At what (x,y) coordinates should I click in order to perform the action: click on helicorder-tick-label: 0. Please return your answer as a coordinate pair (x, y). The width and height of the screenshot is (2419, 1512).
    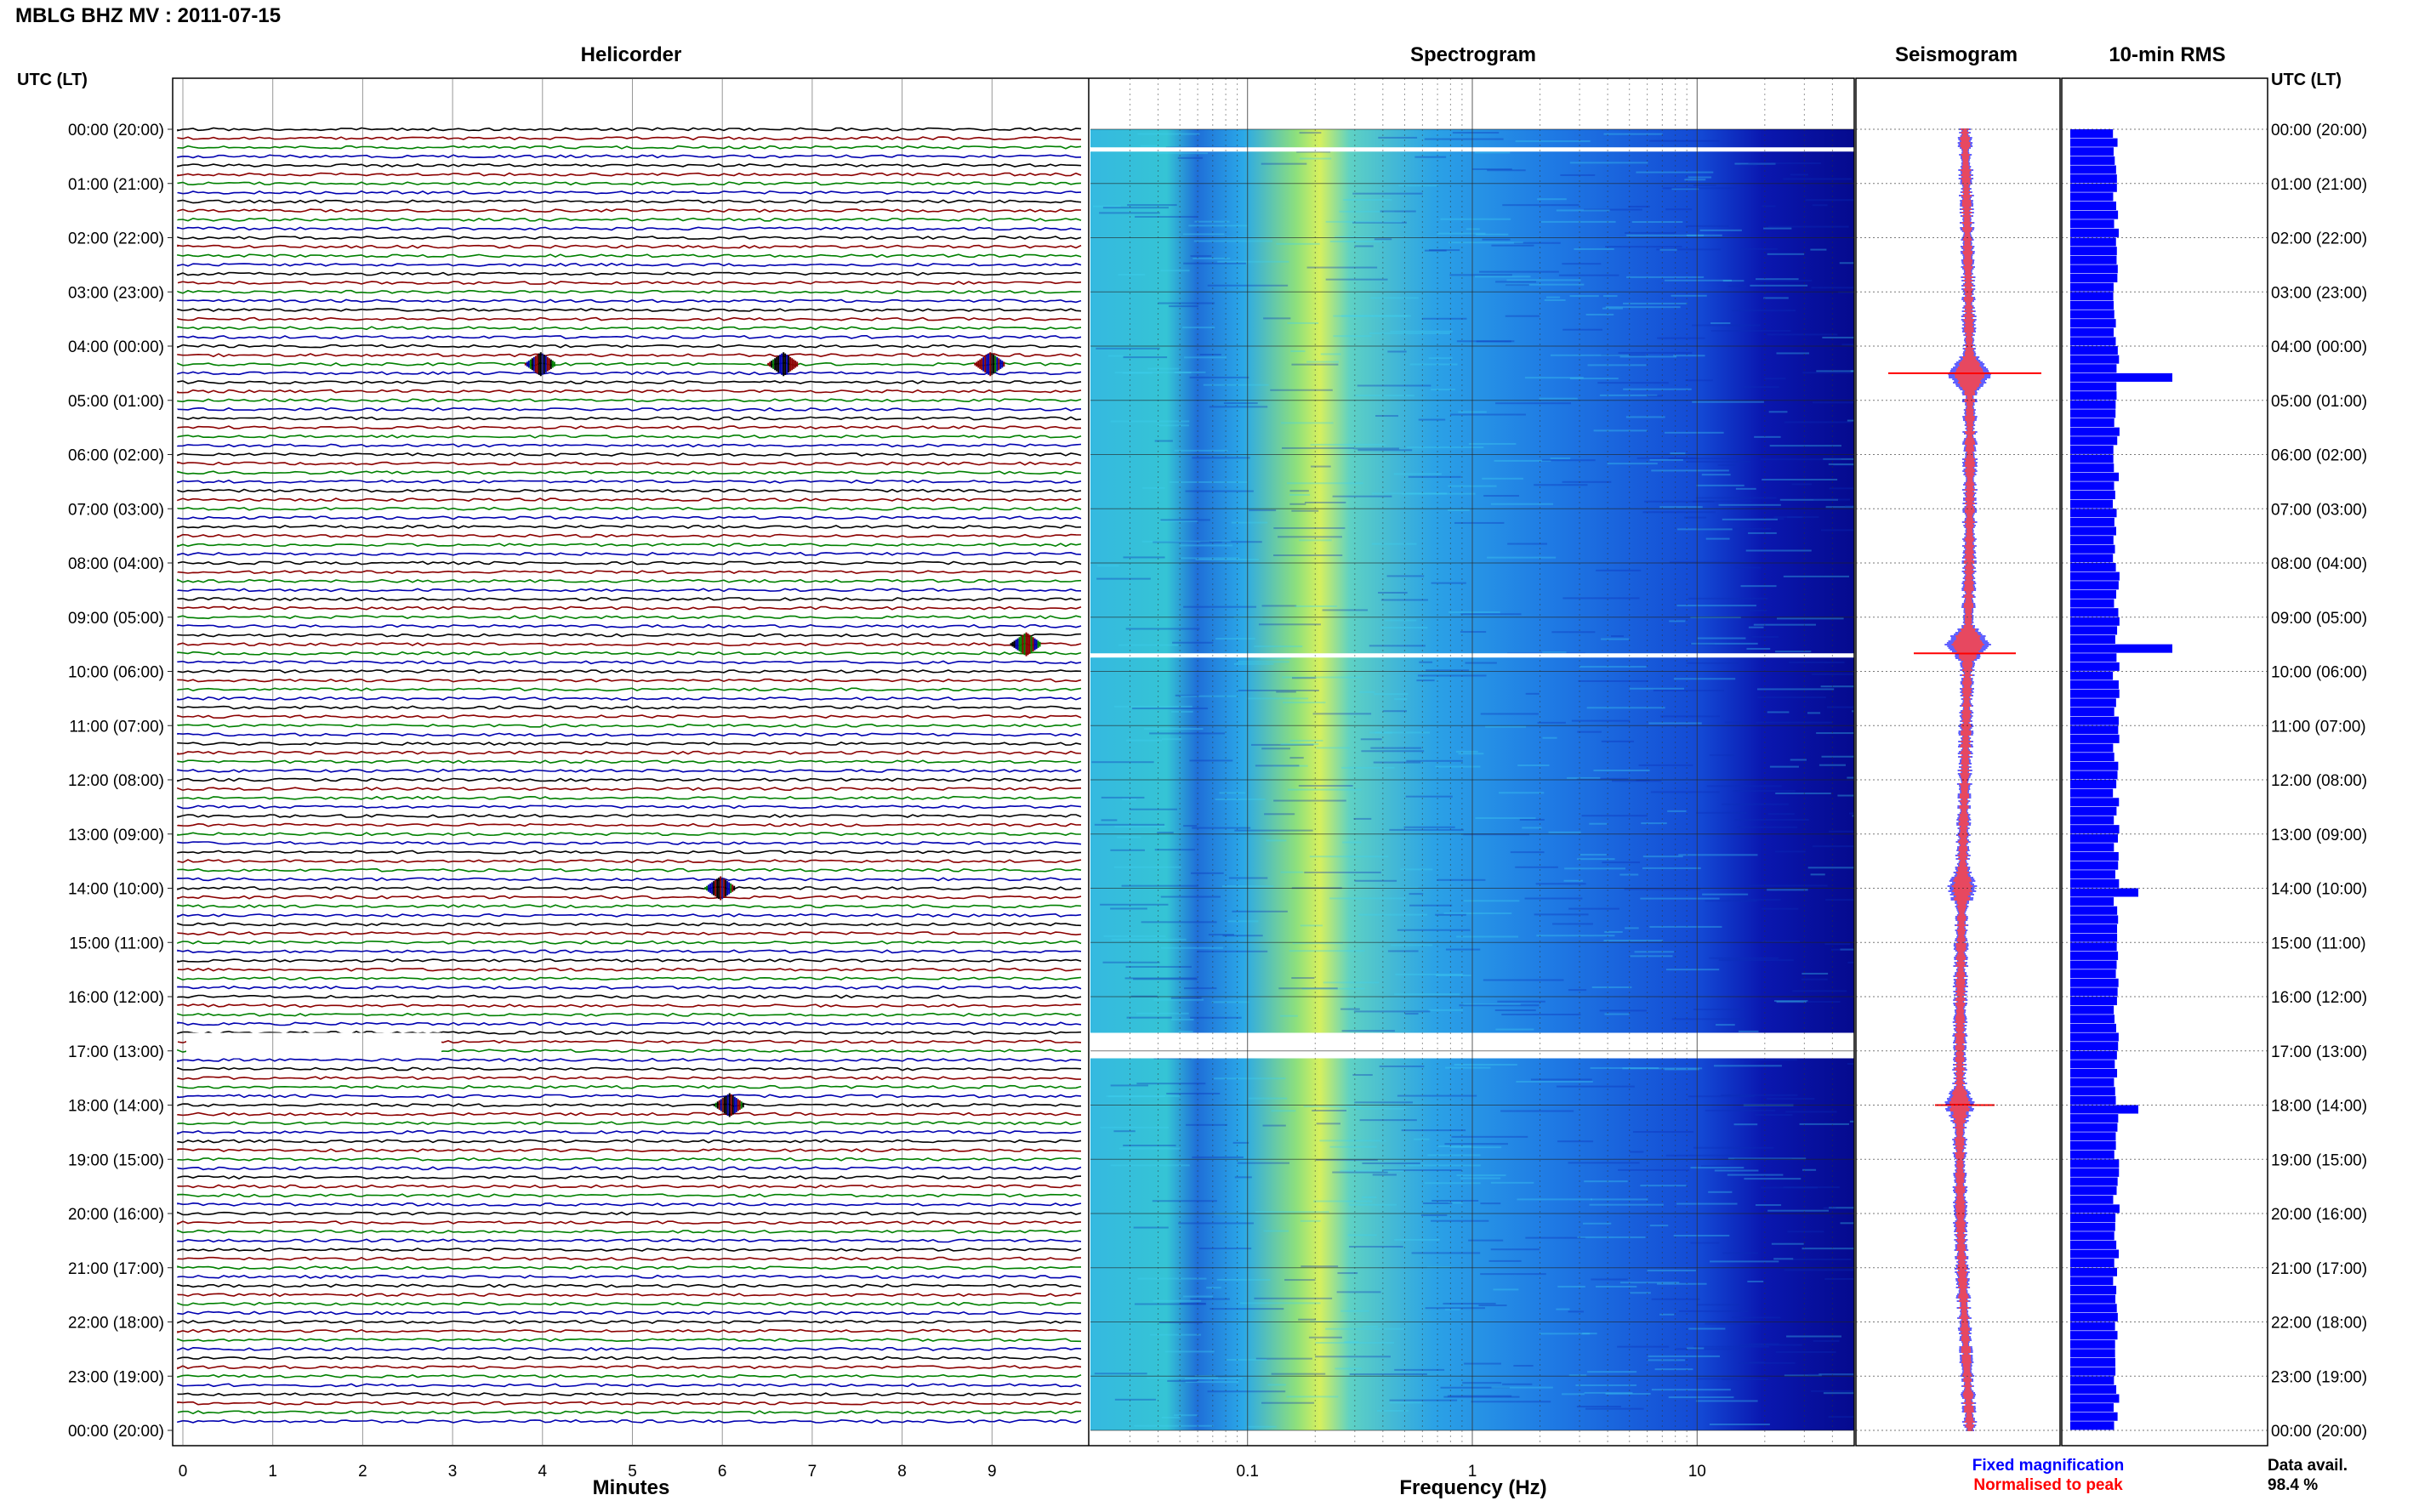
    Looking at the image, I should click on (183, 1472).